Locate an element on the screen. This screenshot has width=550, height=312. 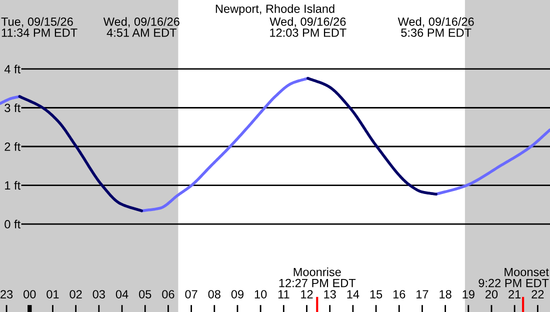
y-tick-label: 3 ft is located at coordinates (12, 107).